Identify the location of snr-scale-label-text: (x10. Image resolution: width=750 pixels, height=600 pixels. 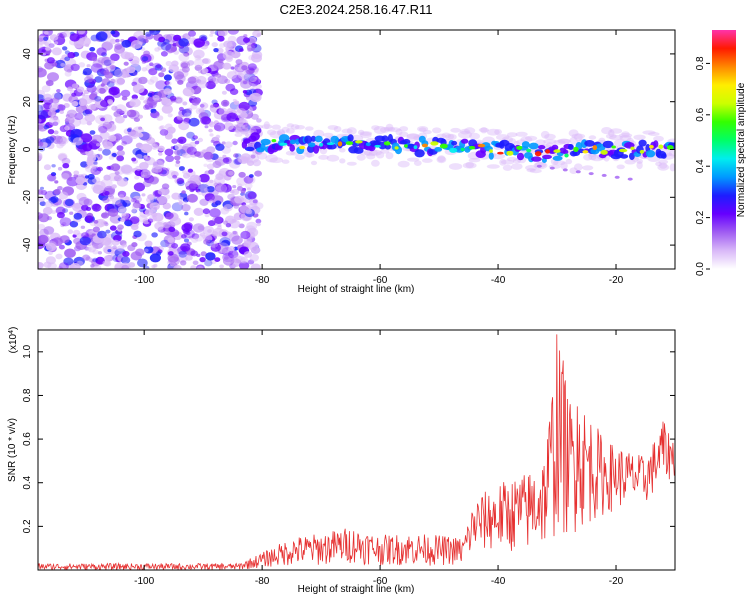
(13, 343).